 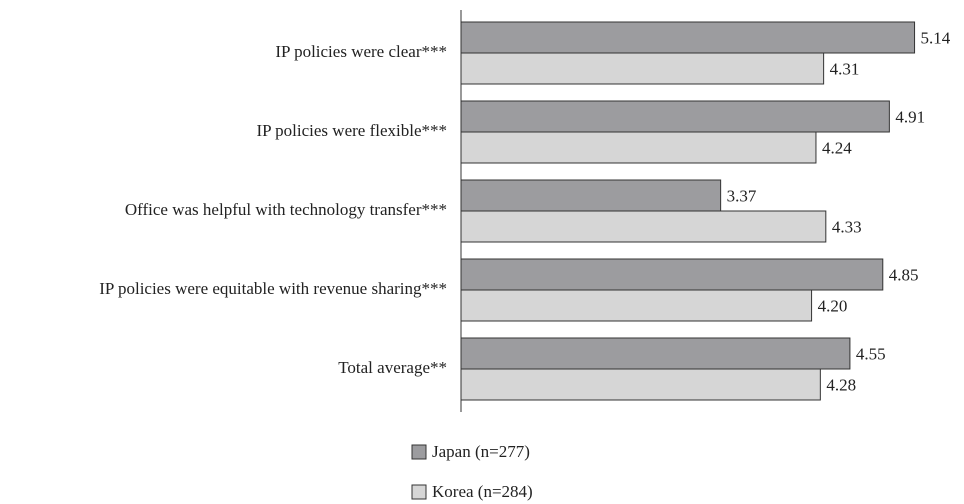 What do you see at coordinates (482, 491) in the screenshot?
I see `legend-label: Korea (n=284)` at bounding box center [482, 491].